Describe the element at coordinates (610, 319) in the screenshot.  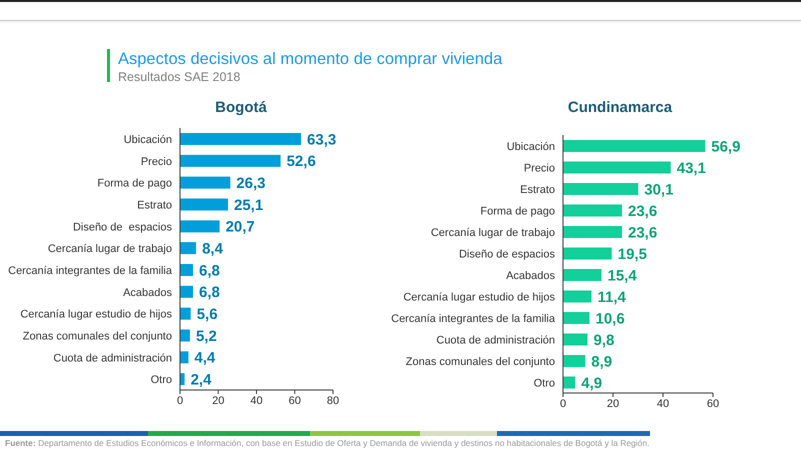
I see `data-label: 10,6` at that location.